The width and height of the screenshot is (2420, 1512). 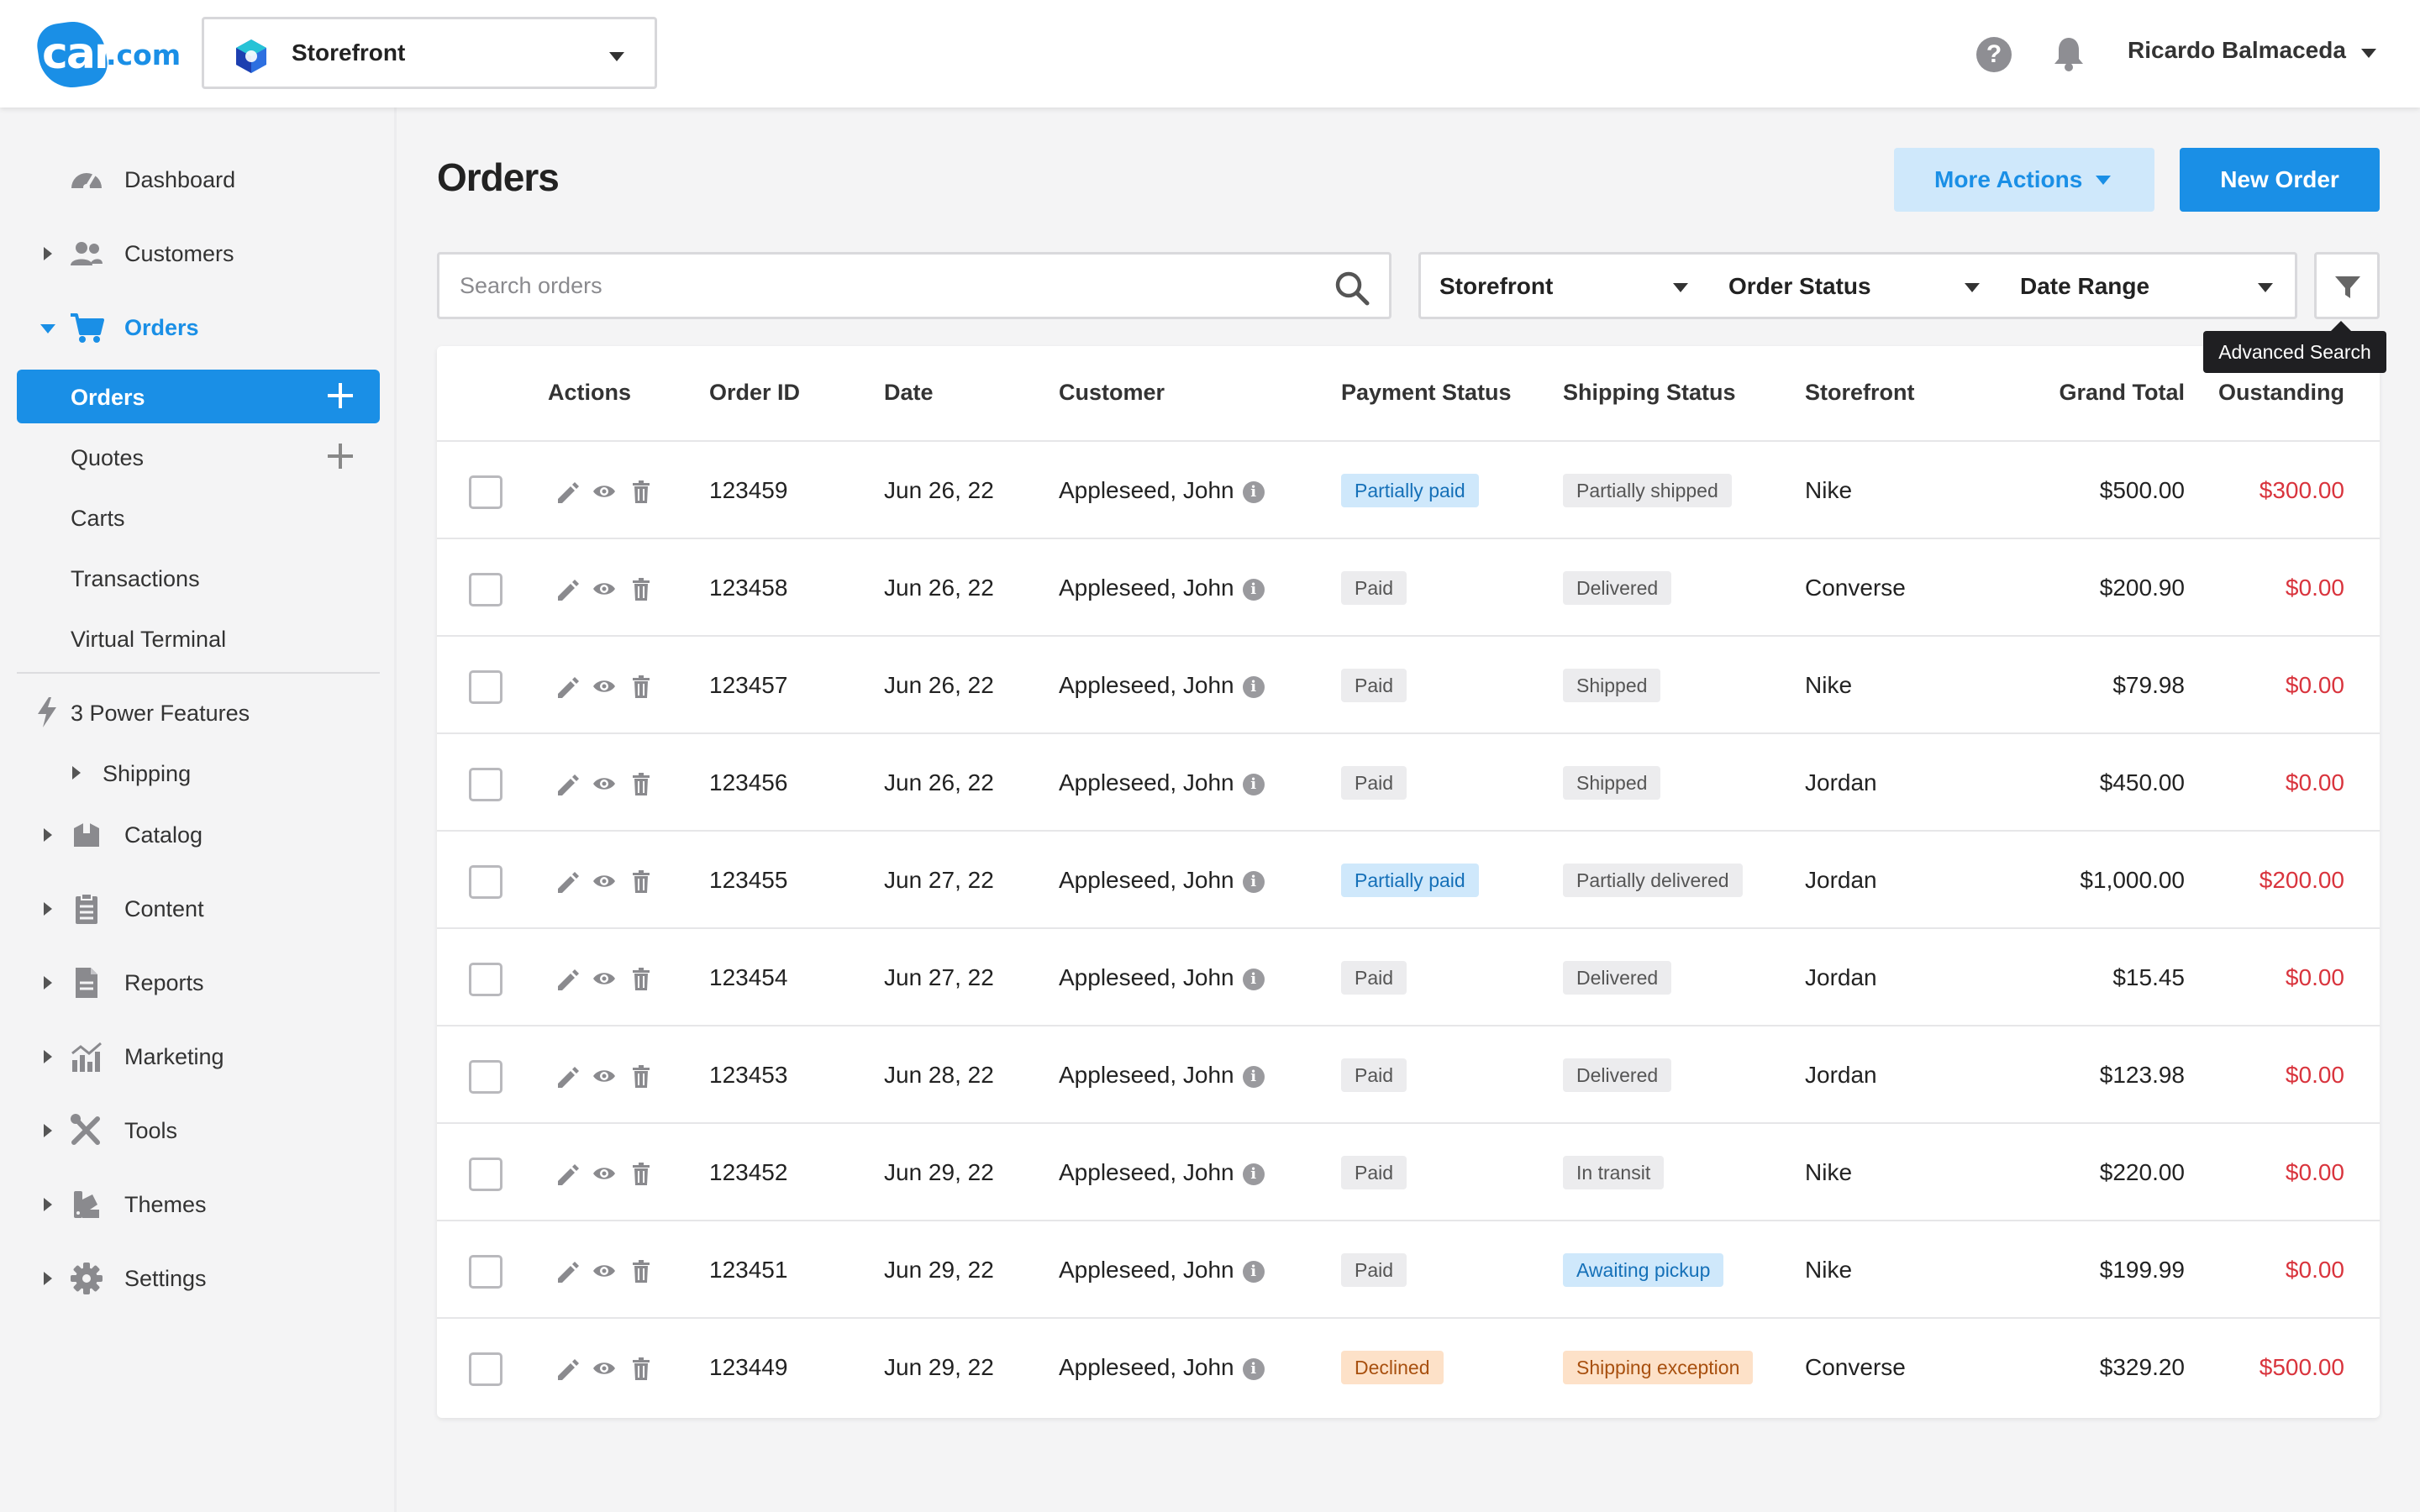 I want to click on storefront-selector: Storefront, so click(x=429, y=53).